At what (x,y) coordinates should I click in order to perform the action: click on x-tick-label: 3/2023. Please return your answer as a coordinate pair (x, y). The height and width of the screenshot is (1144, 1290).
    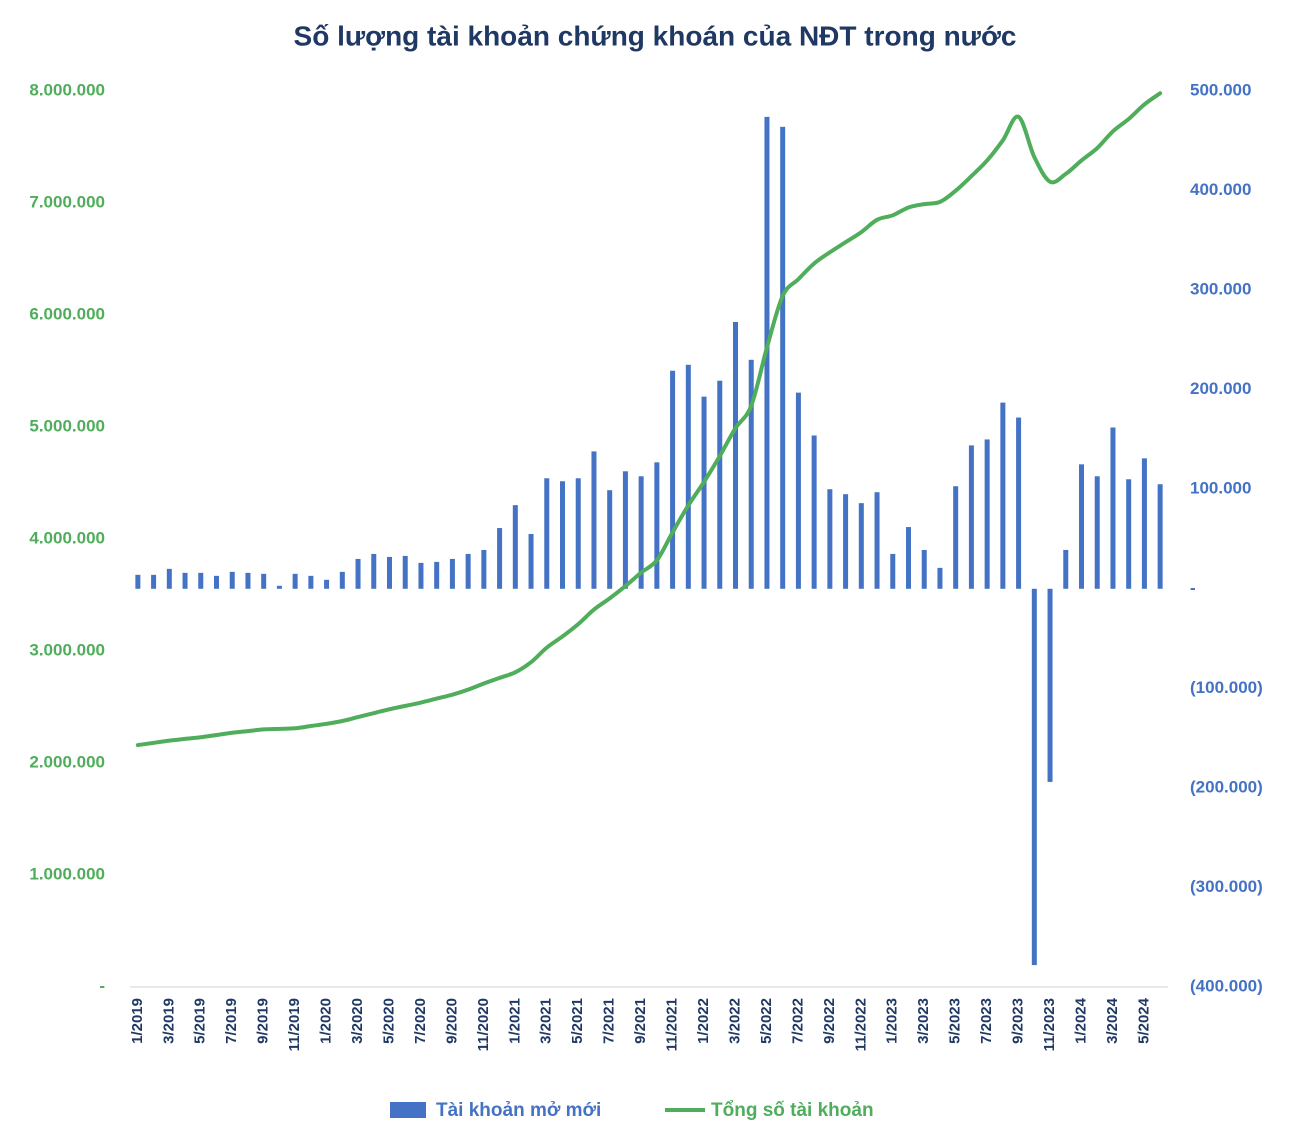
    Looking at the image, I should click on (923, 1021).